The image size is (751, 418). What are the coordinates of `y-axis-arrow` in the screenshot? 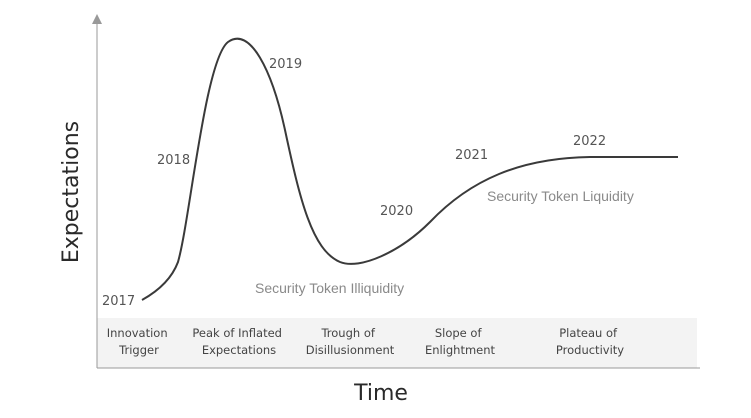 It's located at (97, 19).